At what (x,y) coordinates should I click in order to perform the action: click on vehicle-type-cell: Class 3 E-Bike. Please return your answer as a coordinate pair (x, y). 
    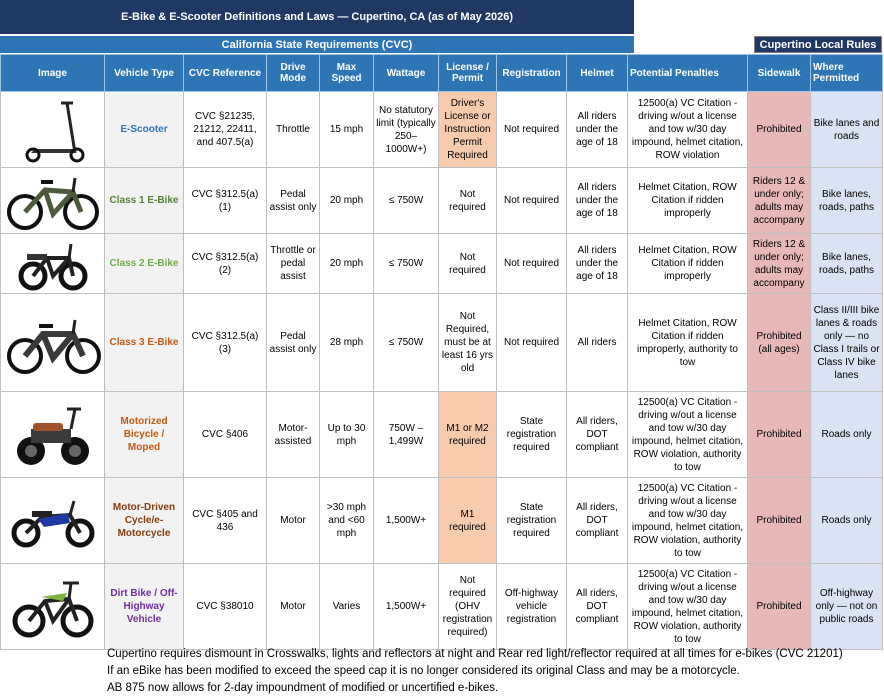
    Looking at the image, I should click on (144, 342).